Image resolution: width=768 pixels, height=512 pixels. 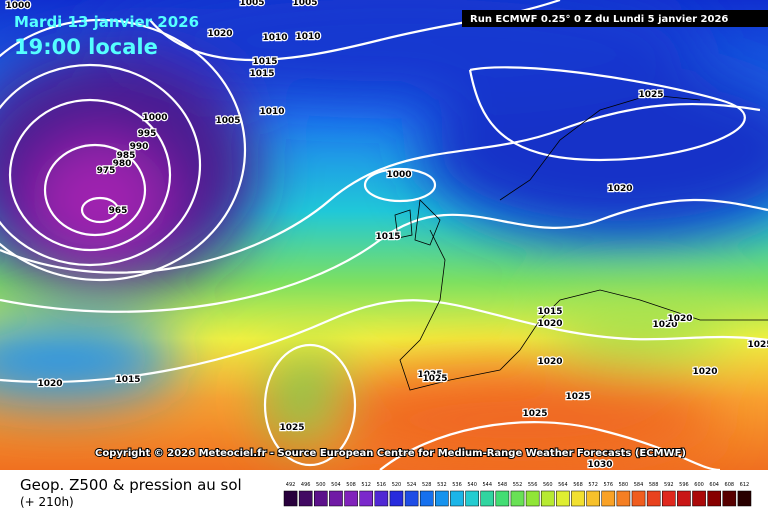 I want to click on scale-label: 608, so click(x=730, y=485).